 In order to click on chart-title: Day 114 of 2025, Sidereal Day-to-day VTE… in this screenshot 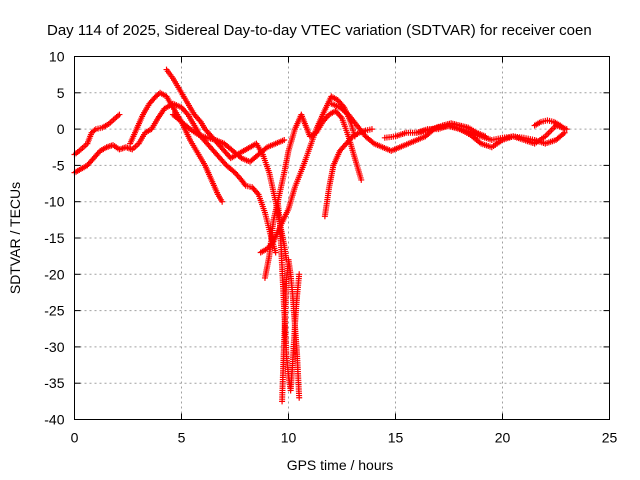, I will do `click(319, 30)`.